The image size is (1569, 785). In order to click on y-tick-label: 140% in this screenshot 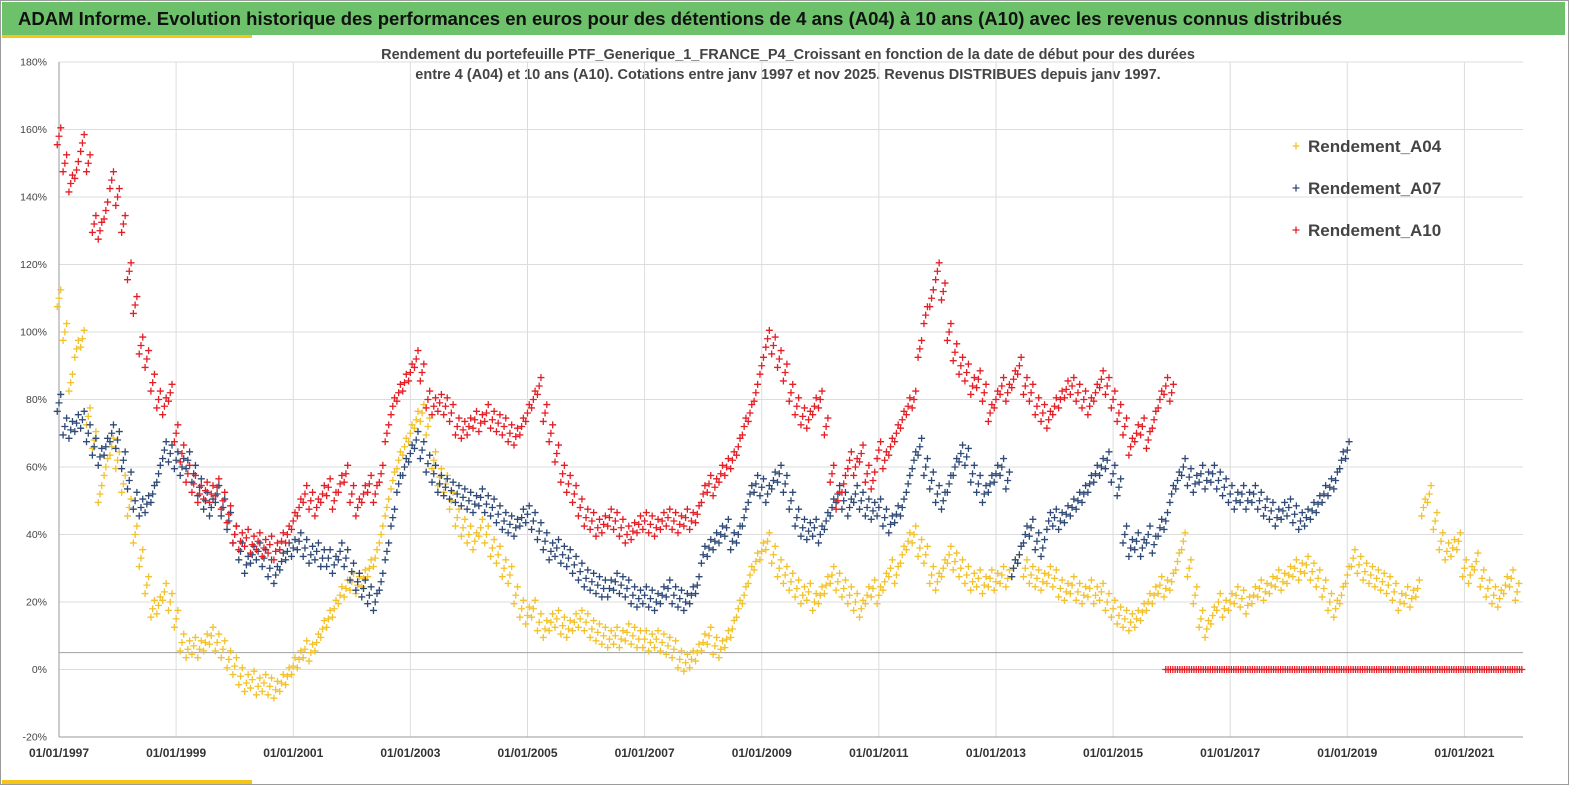, I will do `click(33, 198)`.